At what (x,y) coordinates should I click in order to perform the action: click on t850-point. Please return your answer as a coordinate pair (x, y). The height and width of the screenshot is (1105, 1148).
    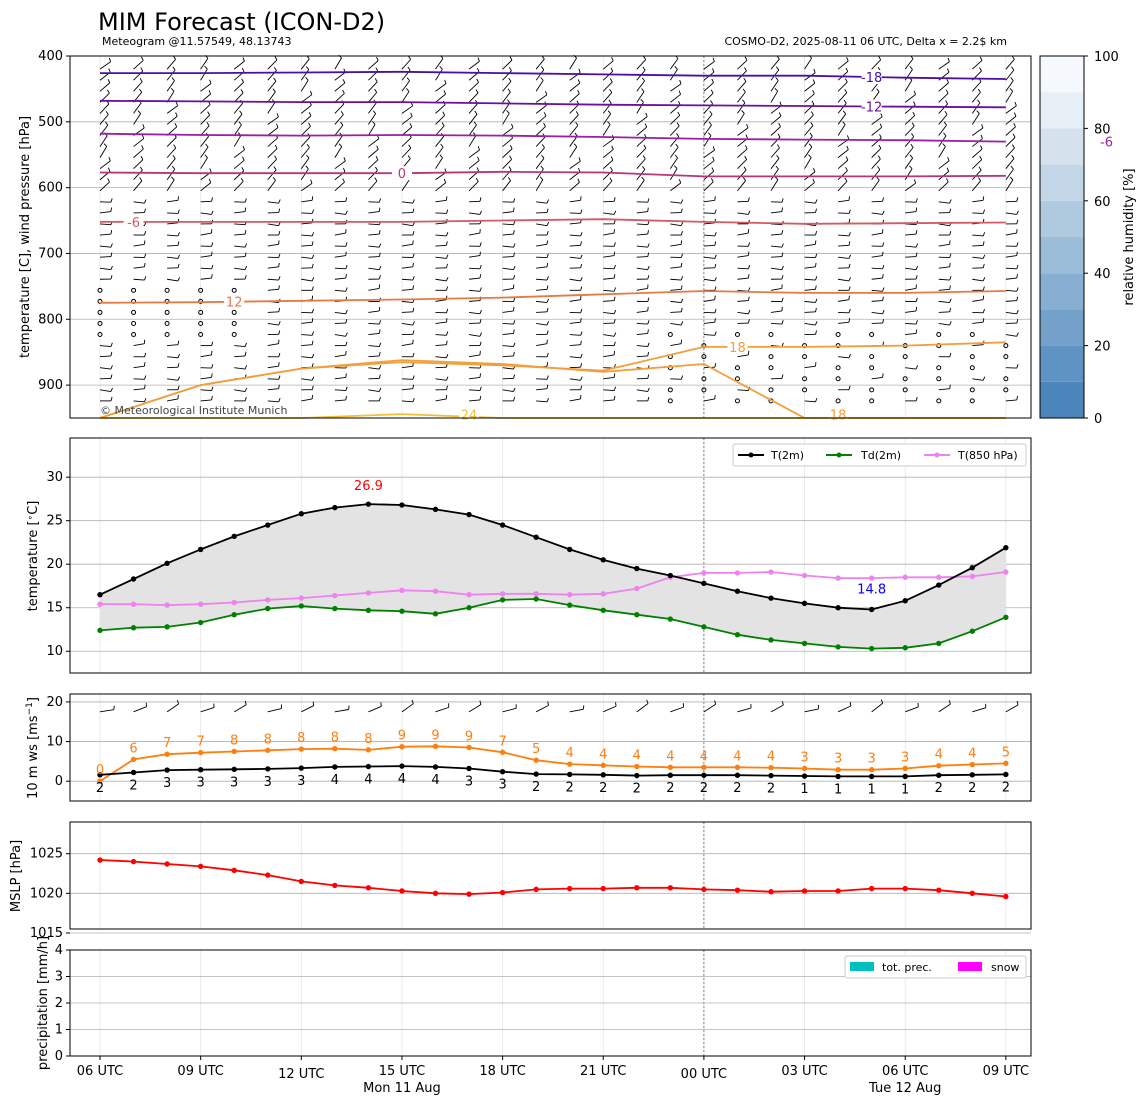
    Looking at the image, I should click on (637, 588).